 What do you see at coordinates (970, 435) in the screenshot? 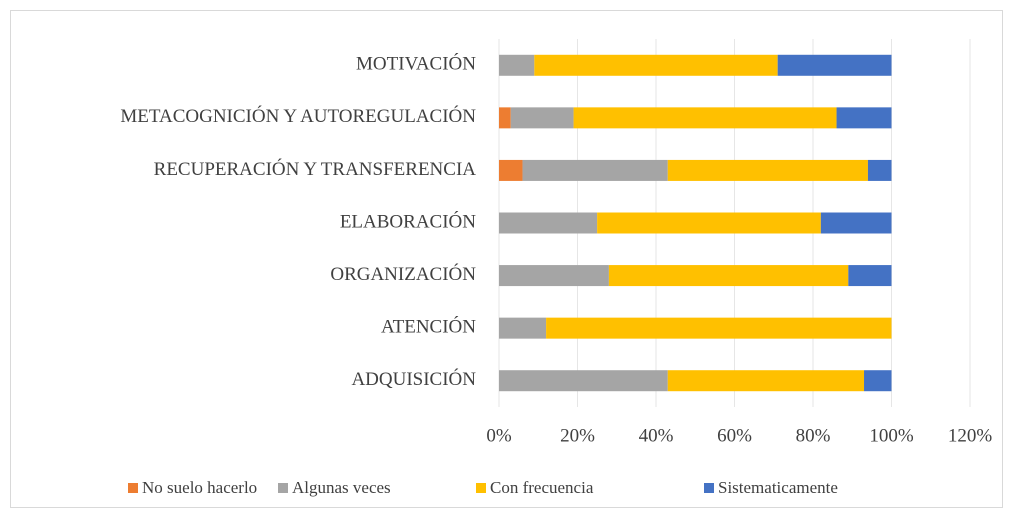
I see `x-tick-label: 120%` at bounding box center [970, 435].